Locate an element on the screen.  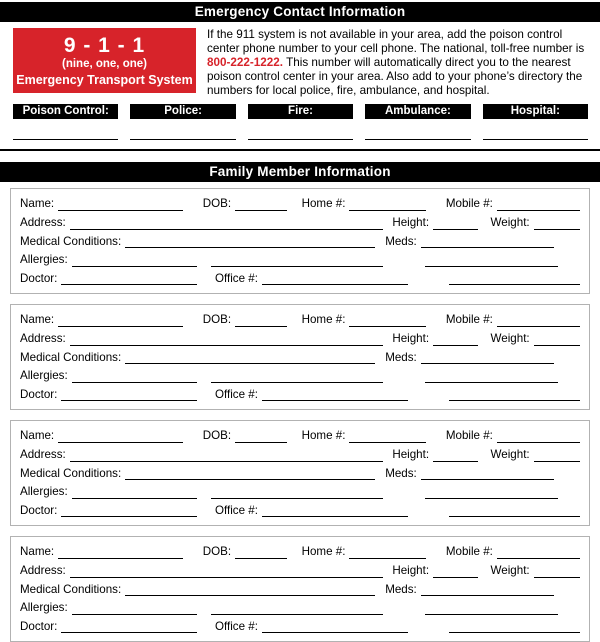
field-label-medical-conditions: Medical Conditions: is located at coordinates (71, 357).